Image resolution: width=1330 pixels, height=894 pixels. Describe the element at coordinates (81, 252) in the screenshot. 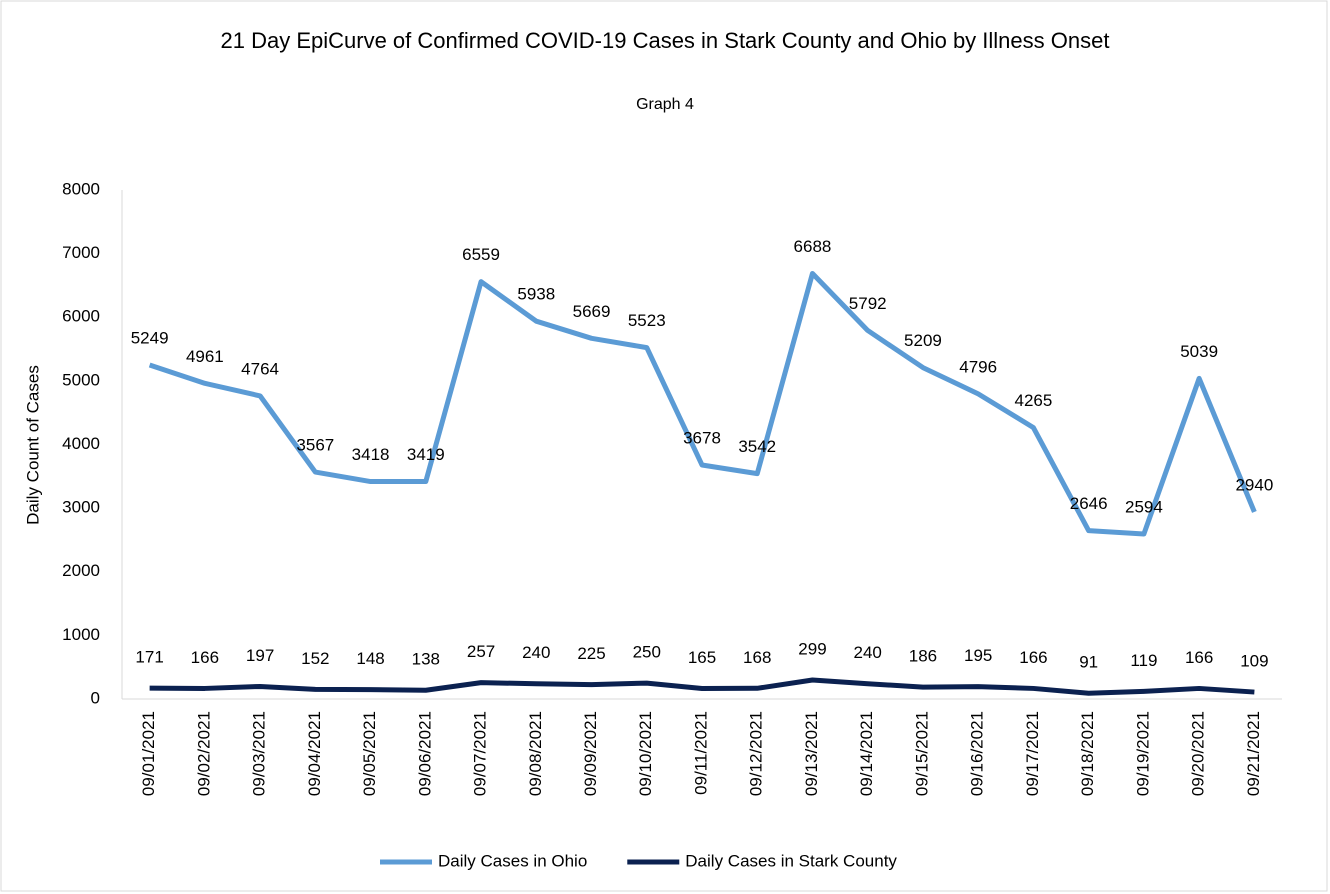

I see `y-tick-label: 7000` at that location.